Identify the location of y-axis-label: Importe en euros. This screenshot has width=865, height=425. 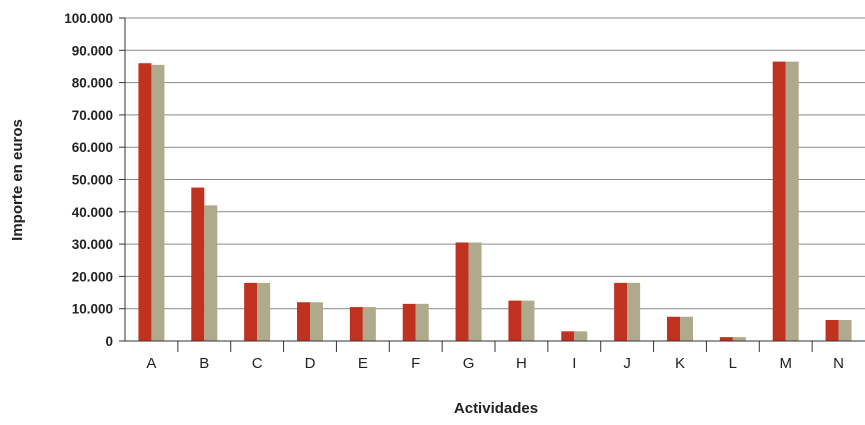
(17, 180).